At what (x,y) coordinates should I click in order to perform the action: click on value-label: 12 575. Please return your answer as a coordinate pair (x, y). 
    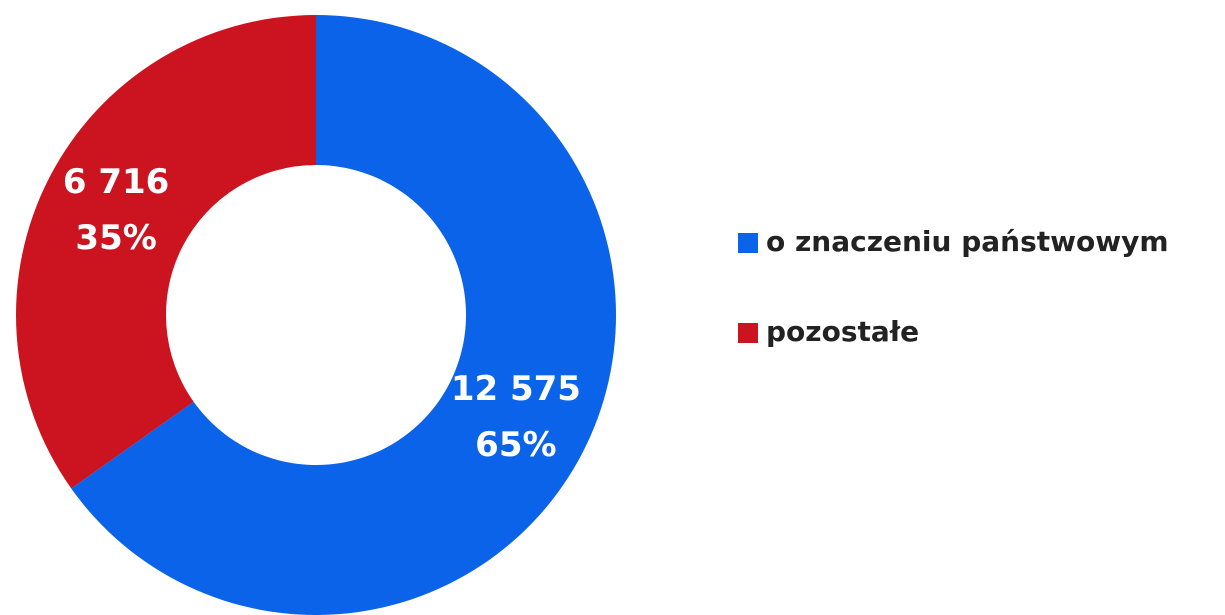
    Looking at the image, I should click on (516, 389).